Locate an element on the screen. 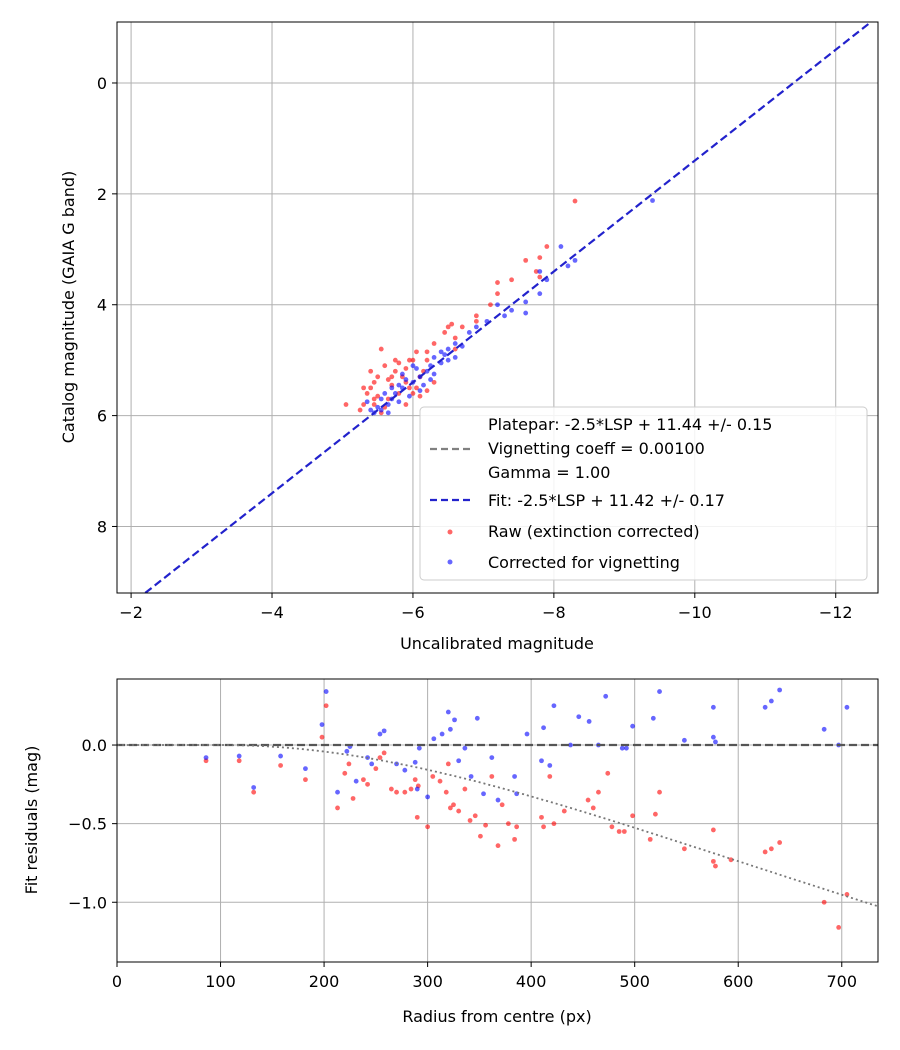  x-tick-label: 0 is located at coordinates (117, 981).